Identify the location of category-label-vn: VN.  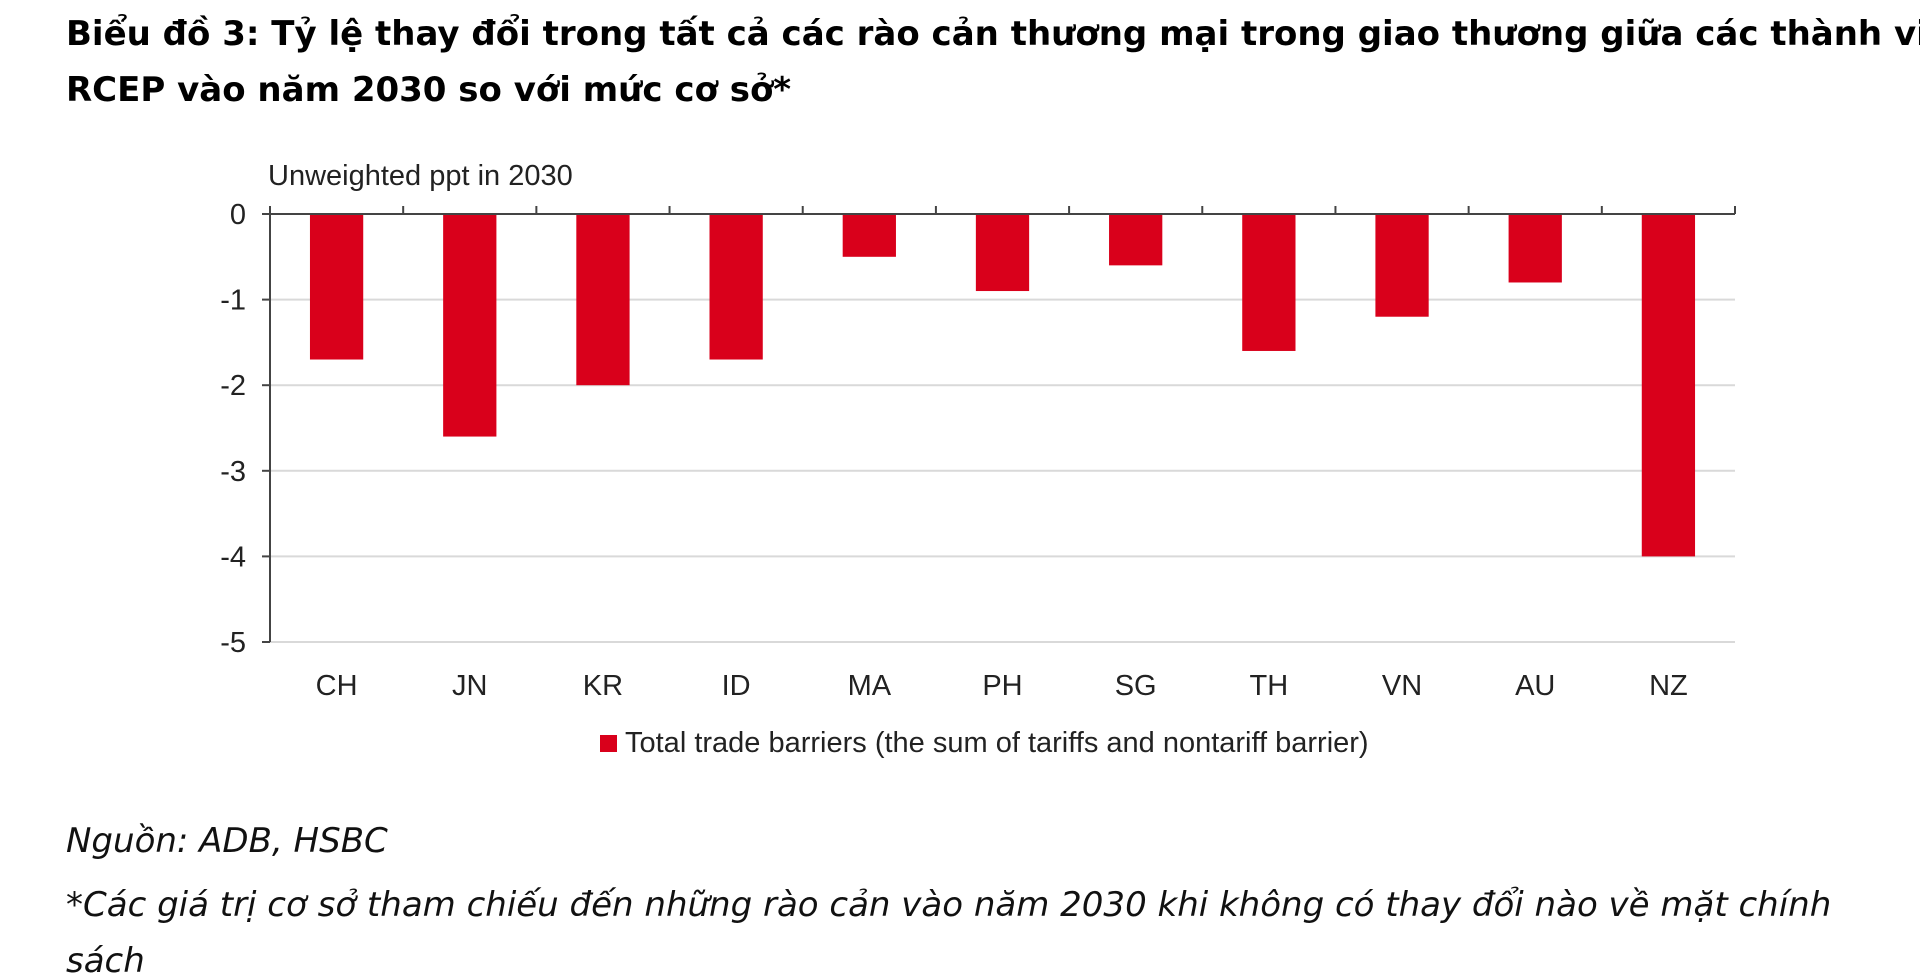
(1402, 686).